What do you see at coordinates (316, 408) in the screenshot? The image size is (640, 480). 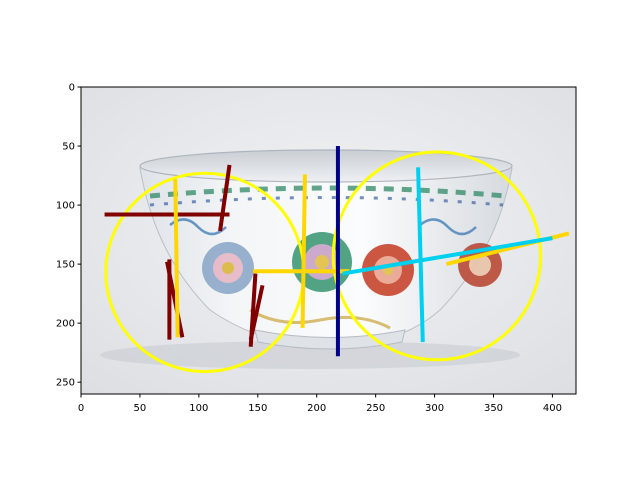 I see `x-tick-label: 200` at bounding box center [316, 408].